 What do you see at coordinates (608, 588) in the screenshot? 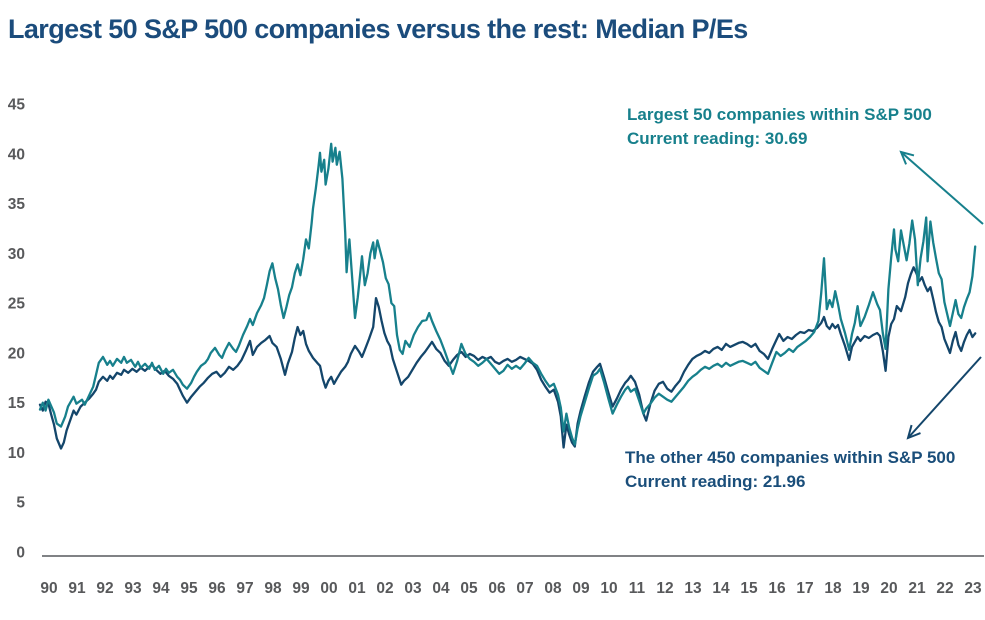
I see `x-tick-label: 10` at bounding box center [608, 588].